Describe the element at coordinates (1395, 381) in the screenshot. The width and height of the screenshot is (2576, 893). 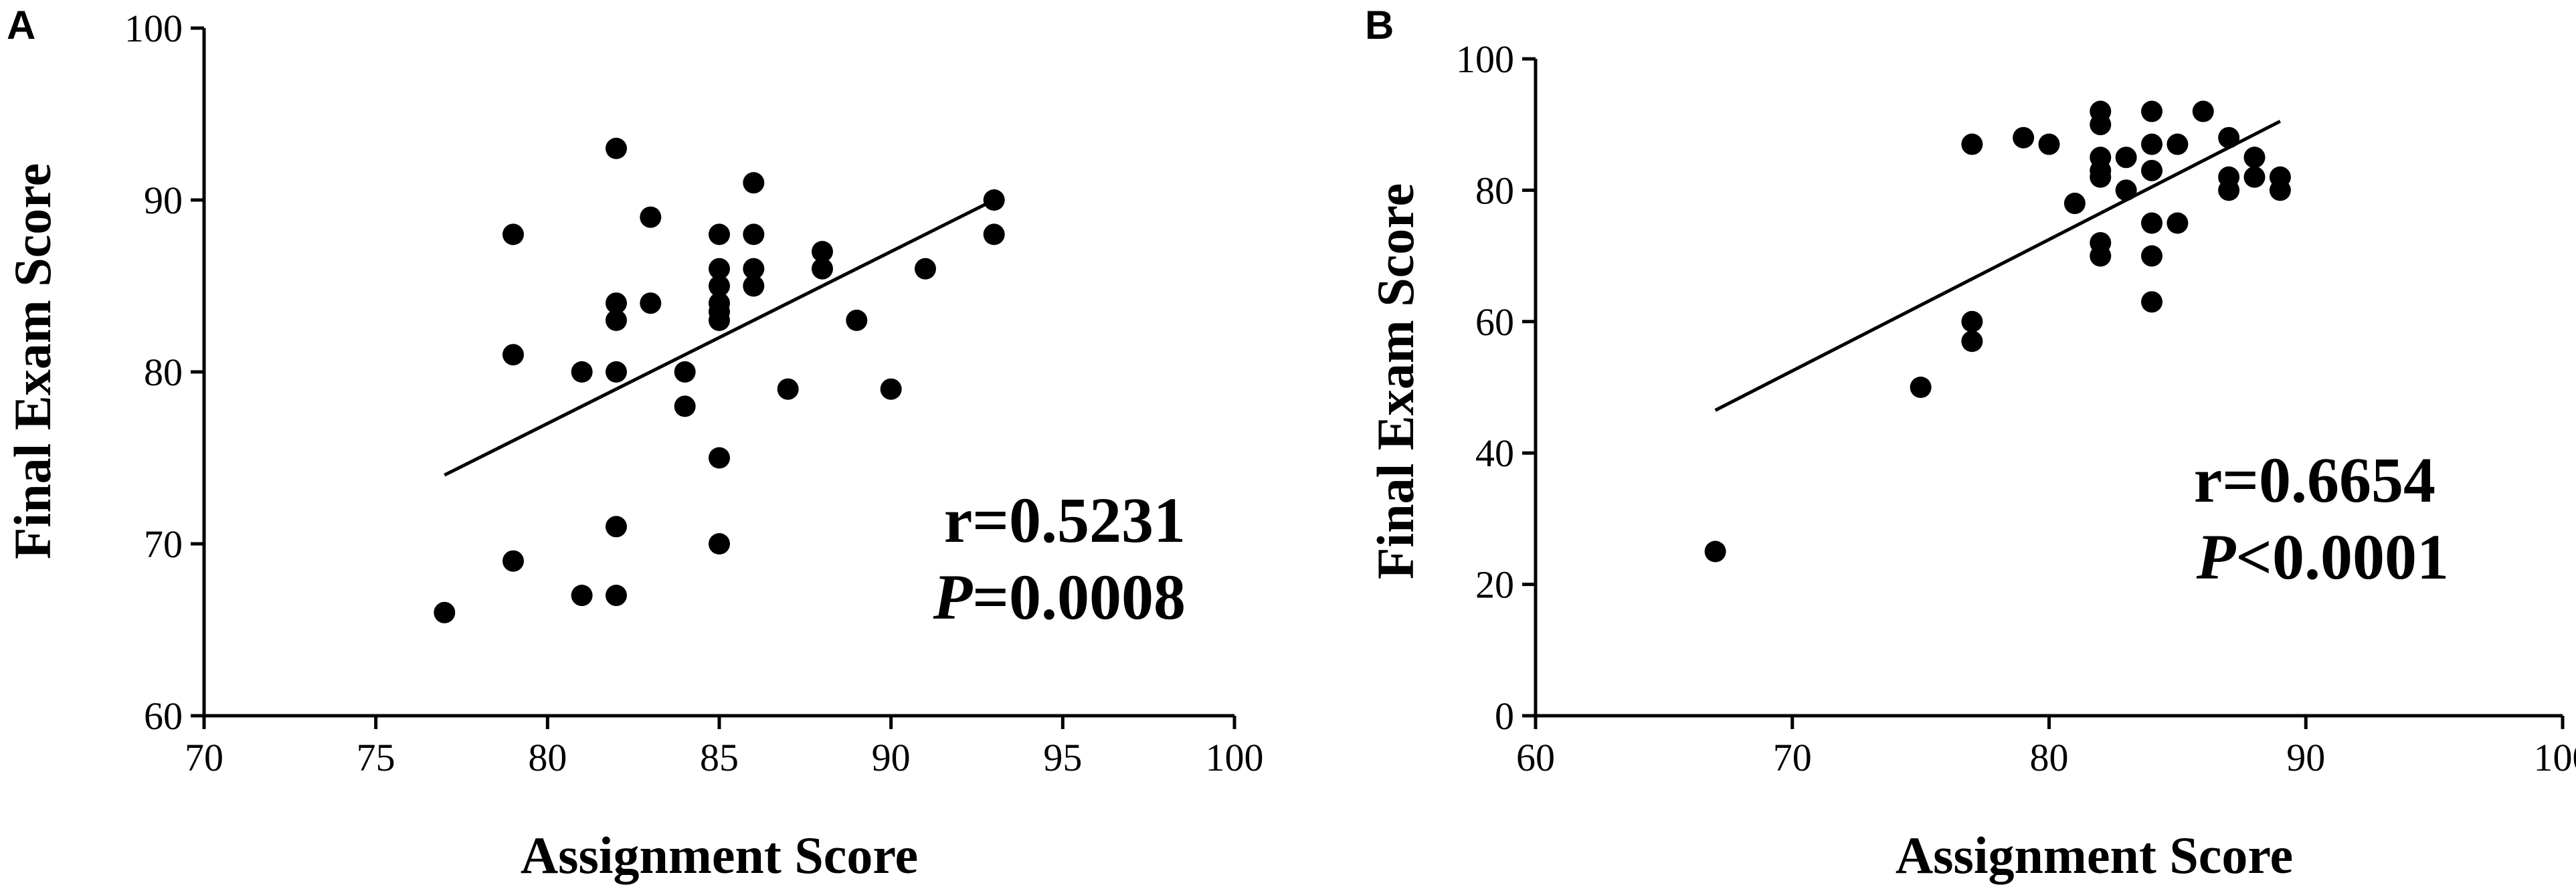
I see `panel-b-y-axis-title: Final Exam Score` at that location.